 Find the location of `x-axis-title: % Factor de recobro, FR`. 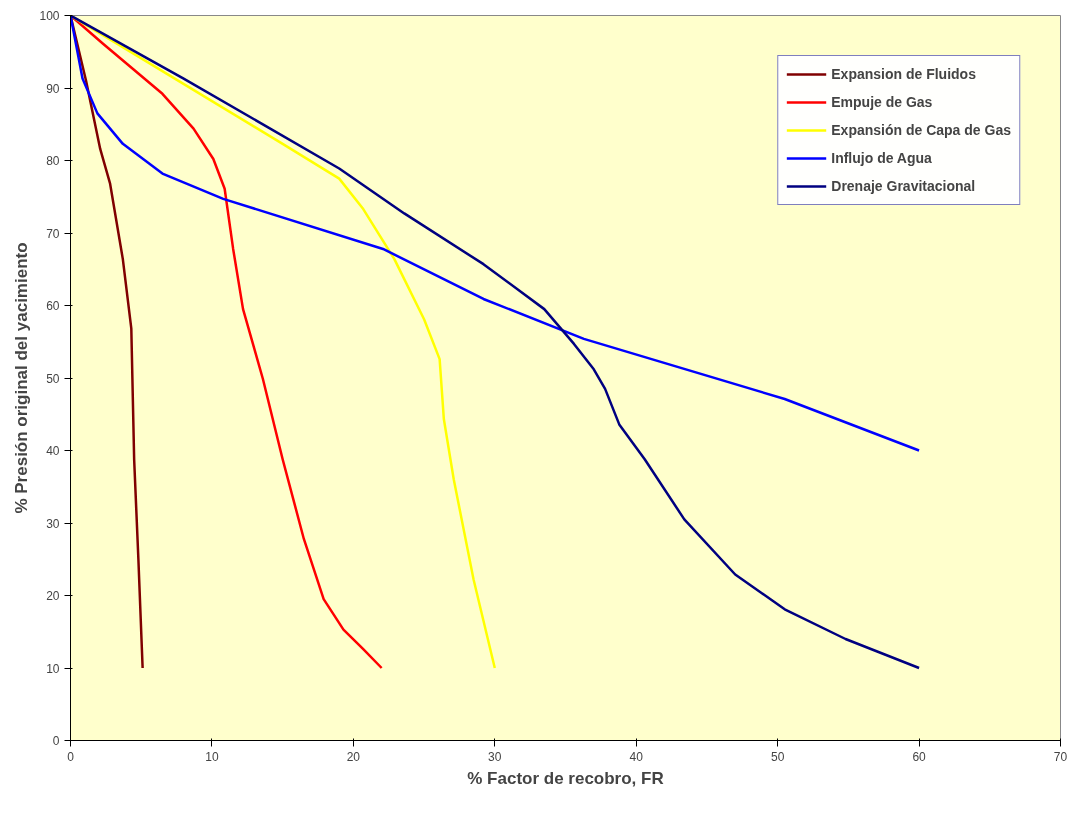

x-axis-title: % Factor de recobro, FR is located at coordinates (565, 778).